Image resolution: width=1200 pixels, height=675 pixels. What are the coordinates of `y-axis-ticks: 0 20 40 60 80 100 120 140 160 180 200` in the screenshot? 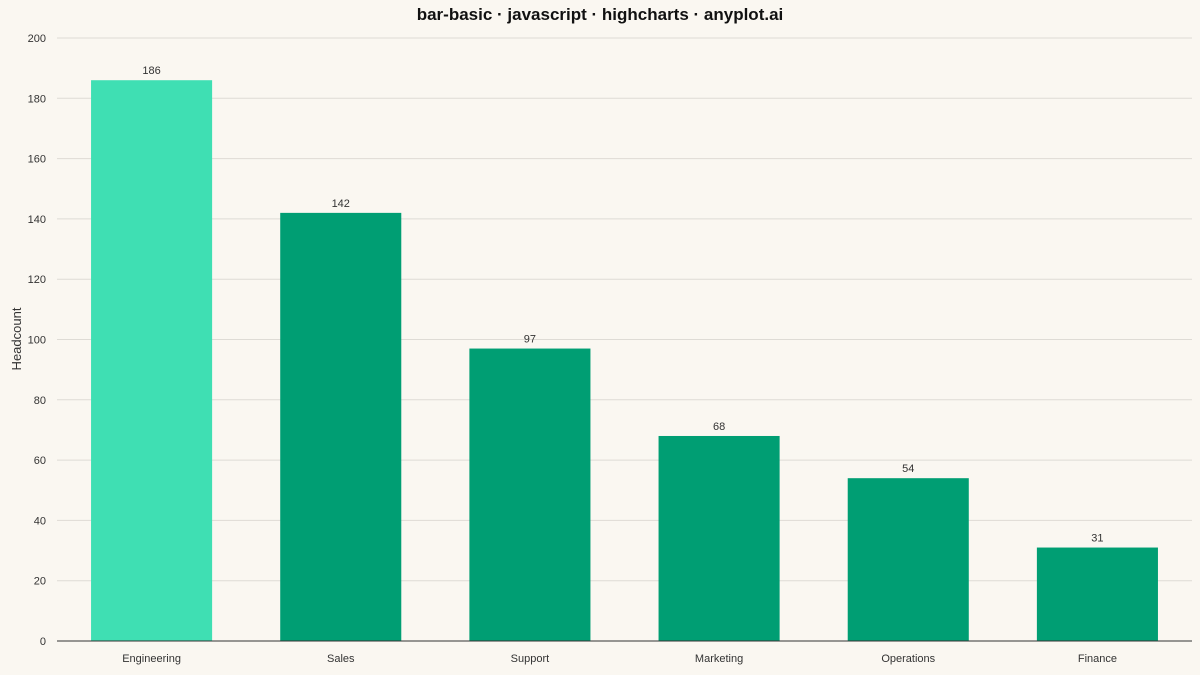 It's located at (37, 340).